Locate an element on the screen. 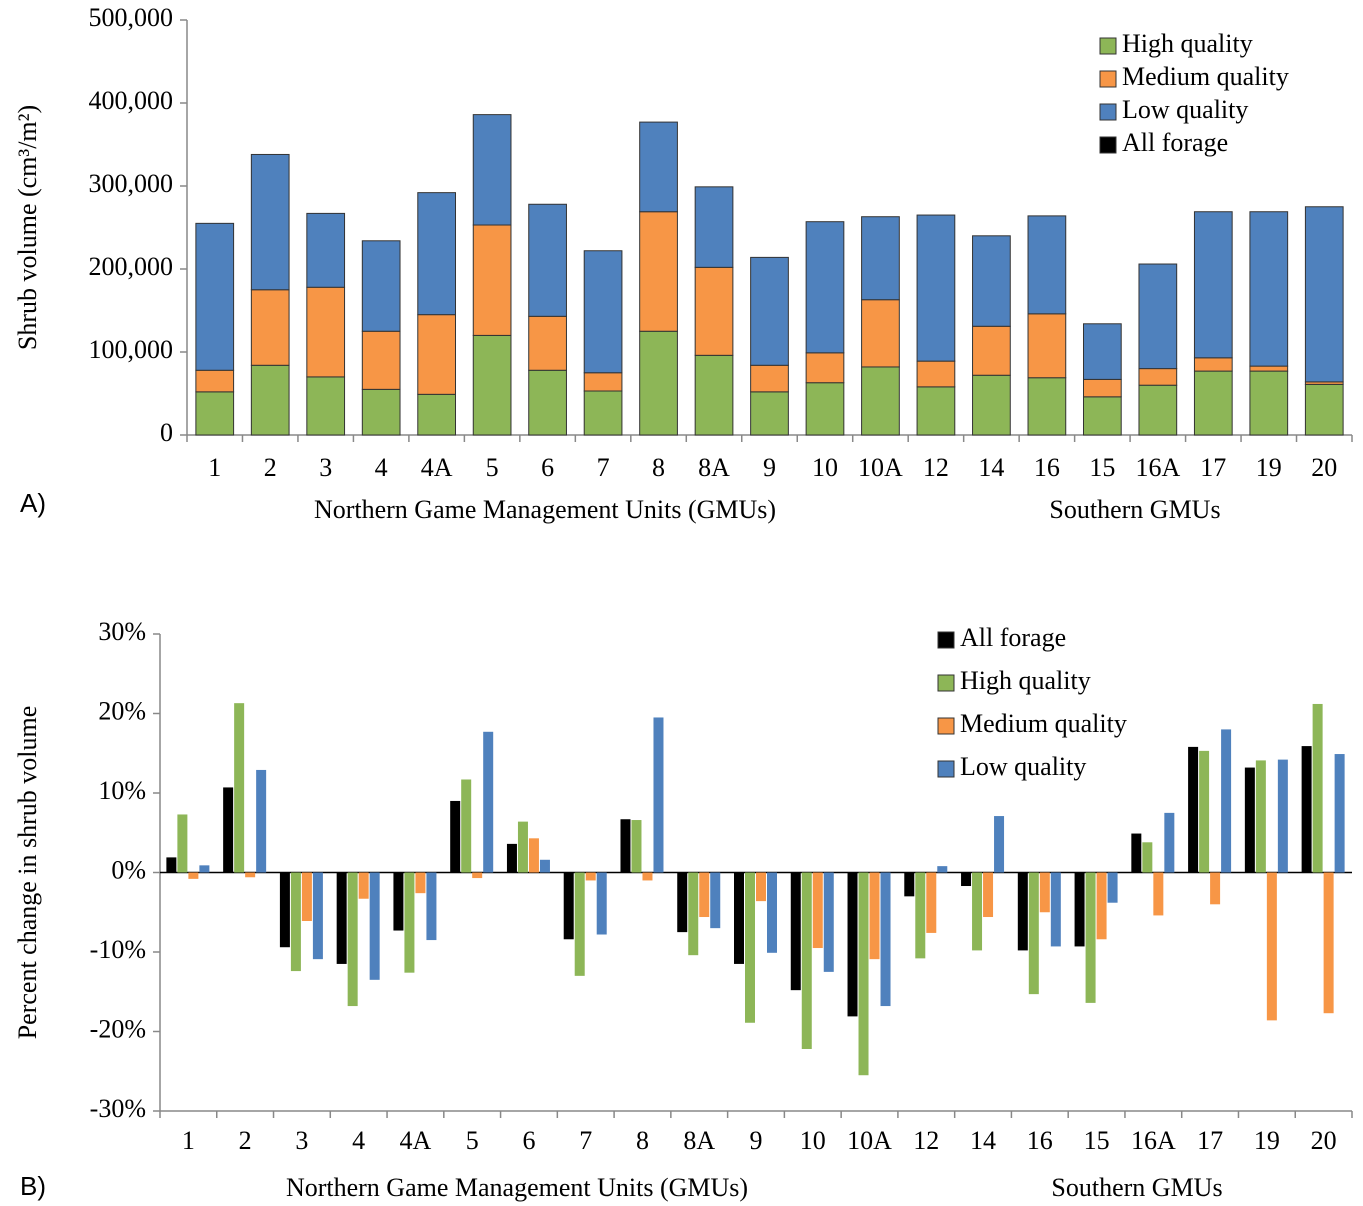 The height and width of the screenshot is (1206, 1363). y-tick-label: -20% is located at coordinates (118, 1028).